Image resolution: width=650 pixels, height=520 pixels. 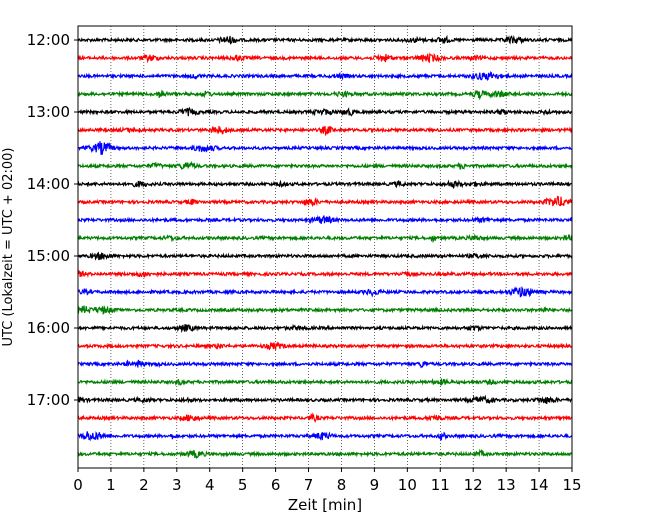 What do you see at coordinates (407, 485) in the screenshot?
I see `x-tick-label: 10` at bounding box center [407, 485].